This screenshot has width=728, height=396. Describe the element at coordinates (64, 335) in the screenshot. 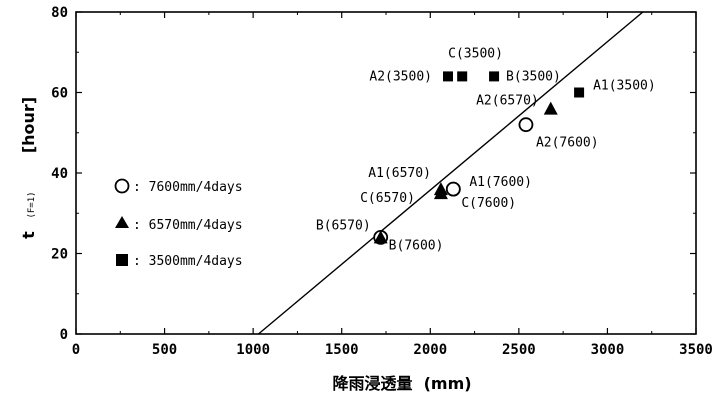

I see `y-tick-label: 0` at that location.